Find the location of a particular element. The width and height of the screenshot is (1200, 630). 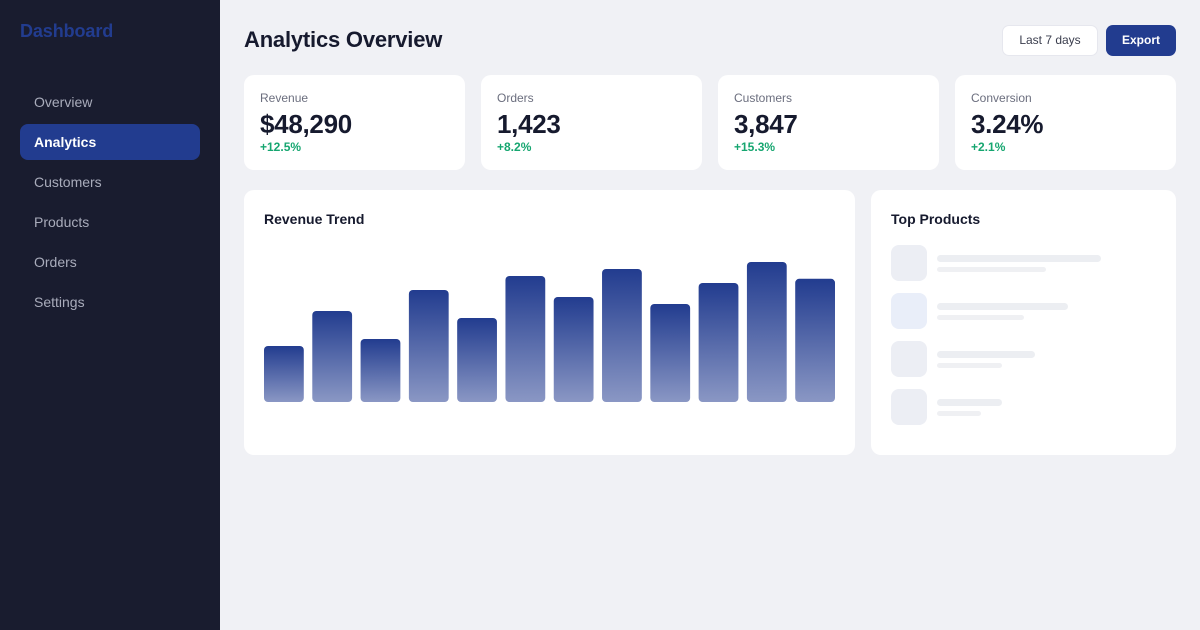

stat-card-customers: Customers 3,847 +15.3% is located at coordinates (828, 122).